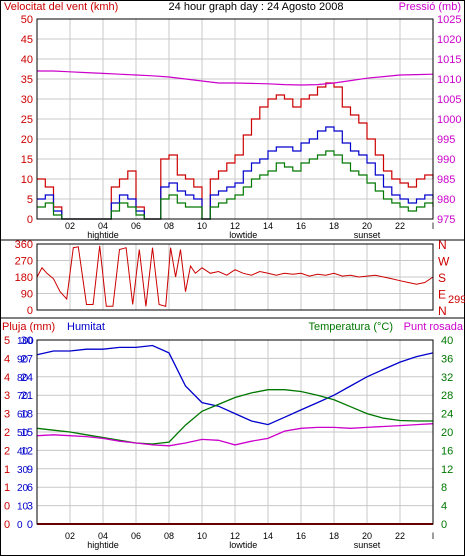  I want to click on left-tick-label: 15, so click(27, 160).